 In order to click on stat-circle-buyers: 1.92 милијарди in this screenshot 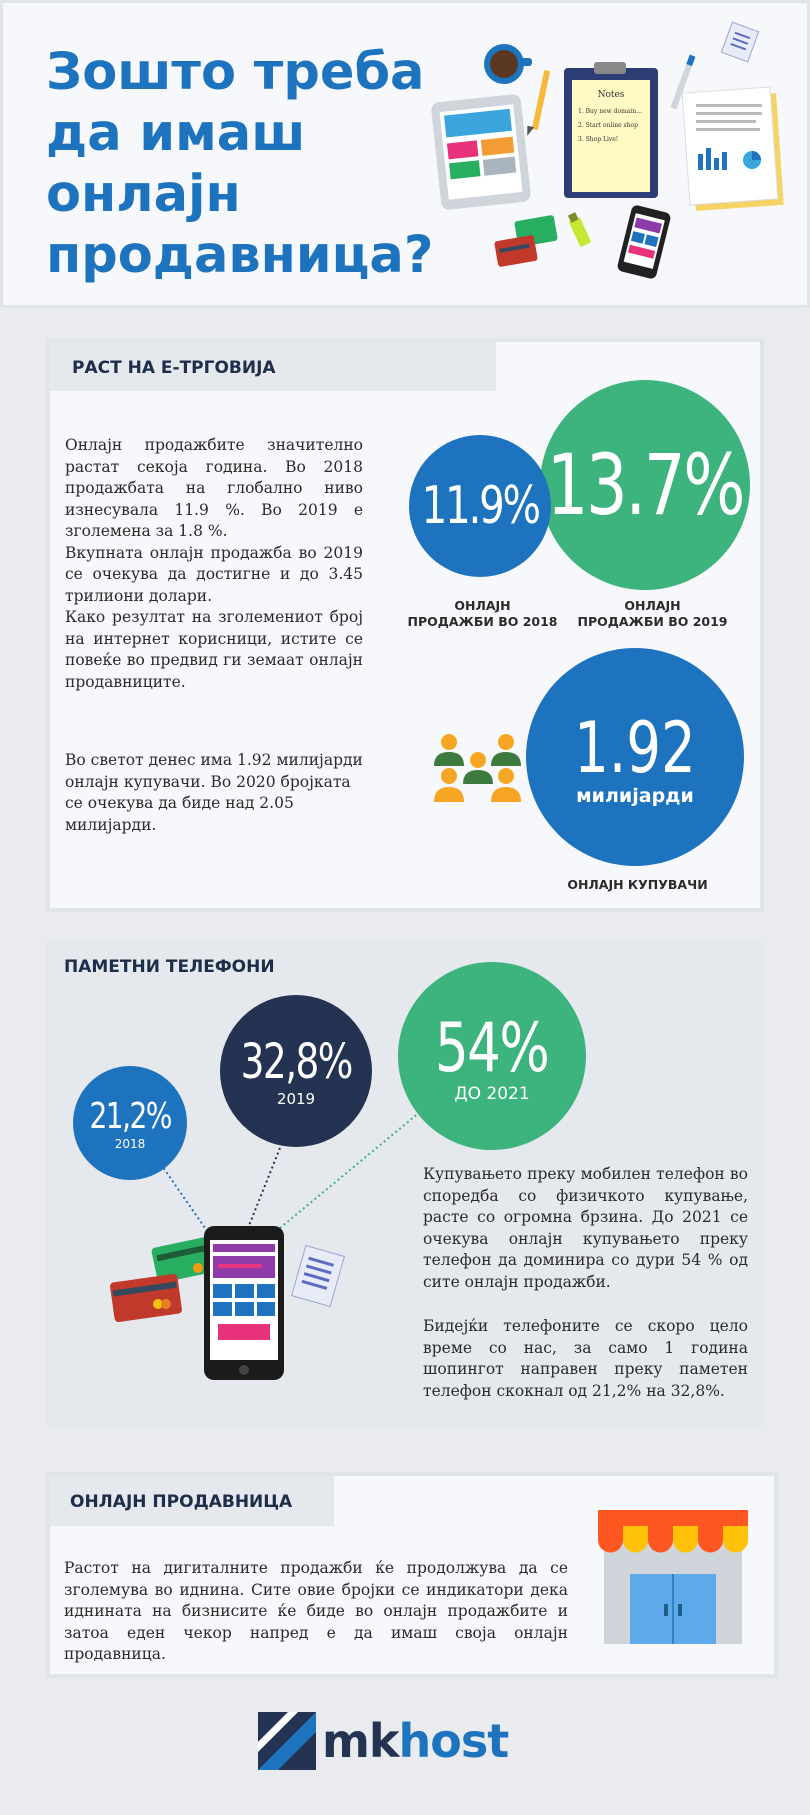, I will do `click(635, 757)`.